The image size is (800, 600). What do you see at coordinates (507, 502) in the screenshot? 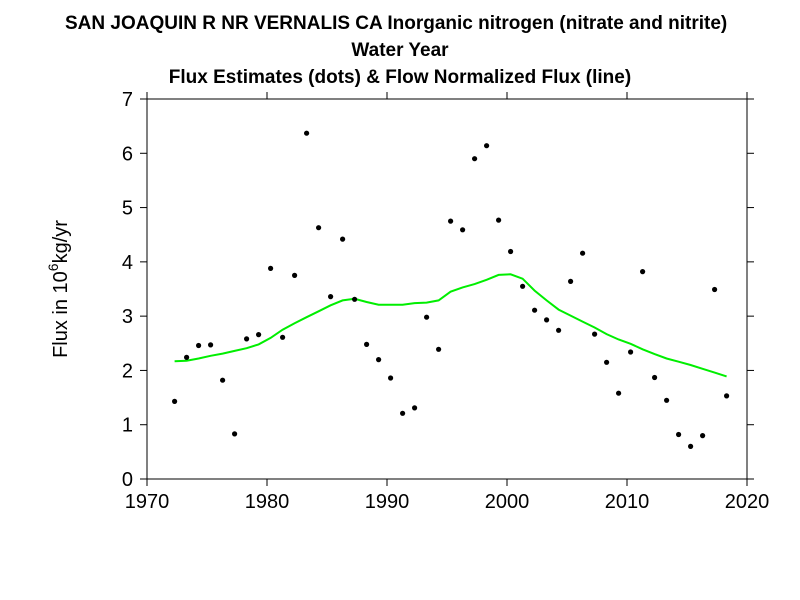
I see `x-tick-label: 2000` at bounding box center [507, 502].